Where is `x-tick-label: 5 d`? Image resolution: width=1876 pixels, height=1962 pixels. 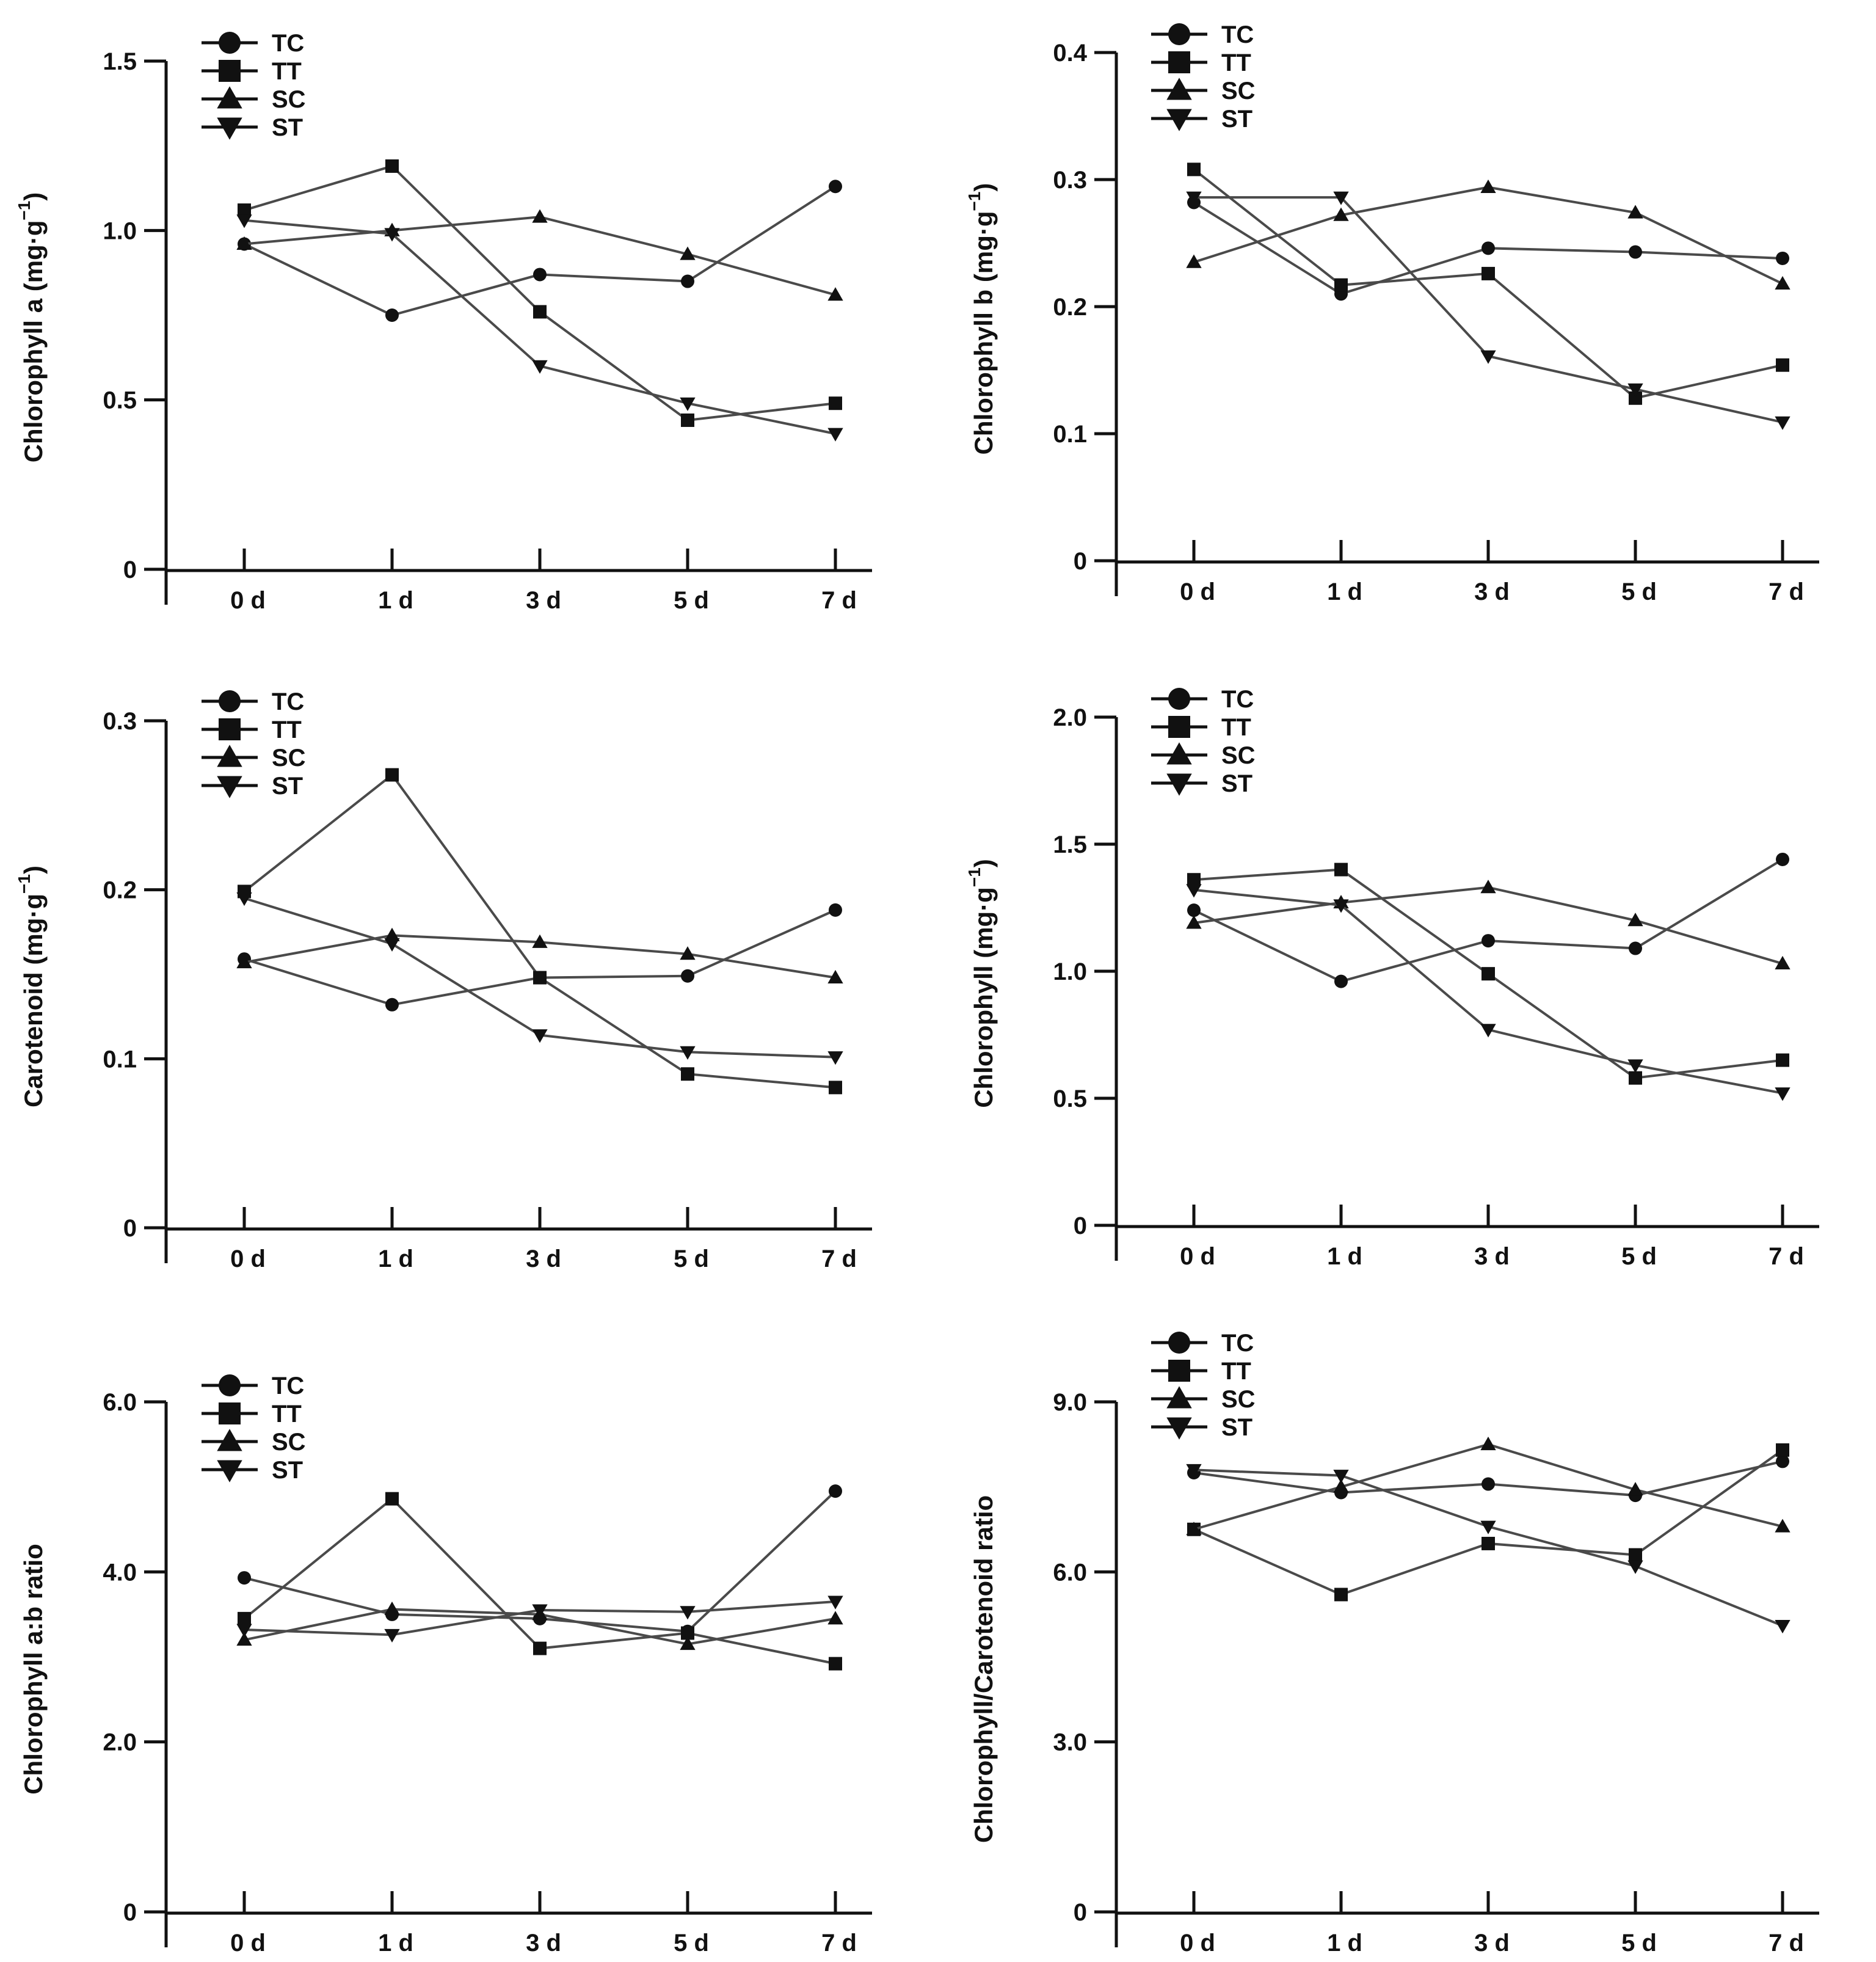 x-tick-label: 5 d is located at coordinates (1639, 1943).